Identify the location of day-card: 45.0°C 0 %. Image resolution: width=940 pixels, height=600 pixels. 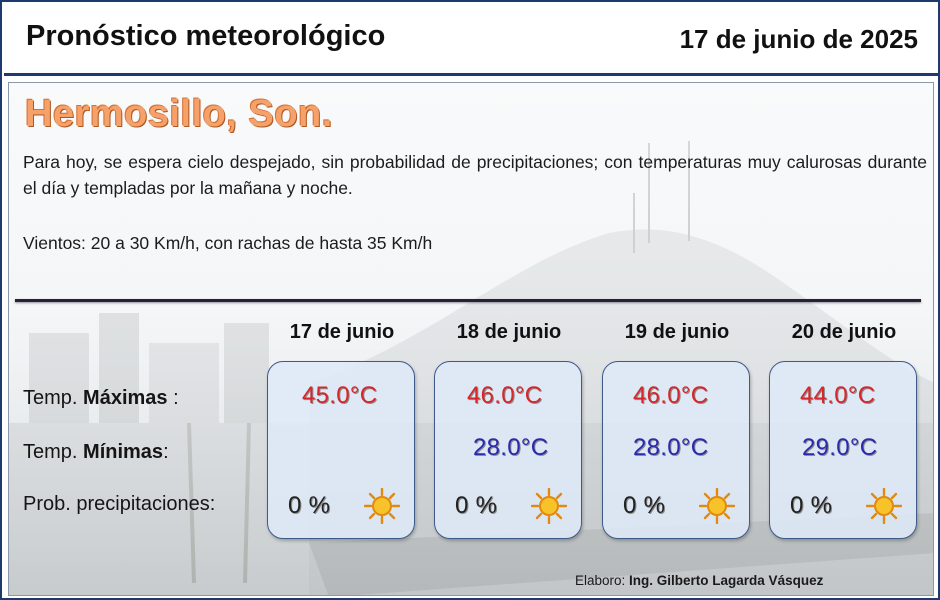
(341, 450).